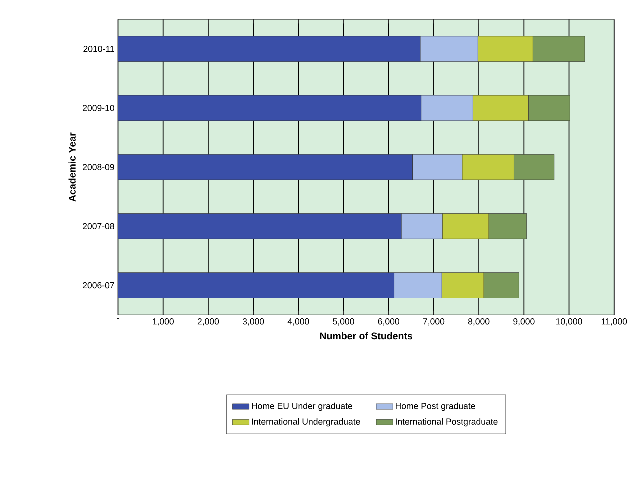 This screenshot has width=631, height=480. I want to click on y-tick-label: 2007-08, so click(98, 226).